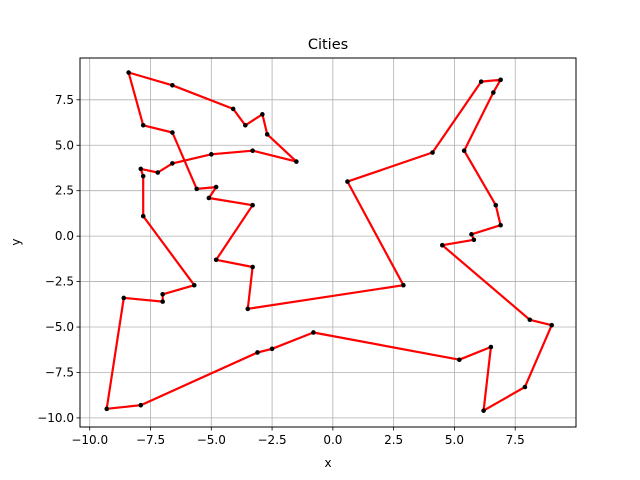 The image size is (640, 480). I want to click on y-tick-label: −5.0, so click(59, 327).